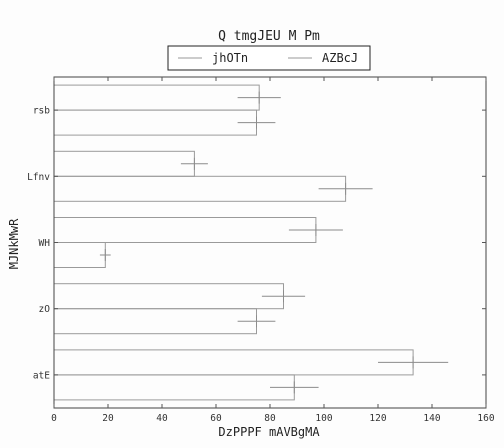 Image resolution: width=504 pixels, height=448 pixels. Describe the element at coordinates (155, 321) in the screenshot. I see `bar-jhotn-zo` at that location.